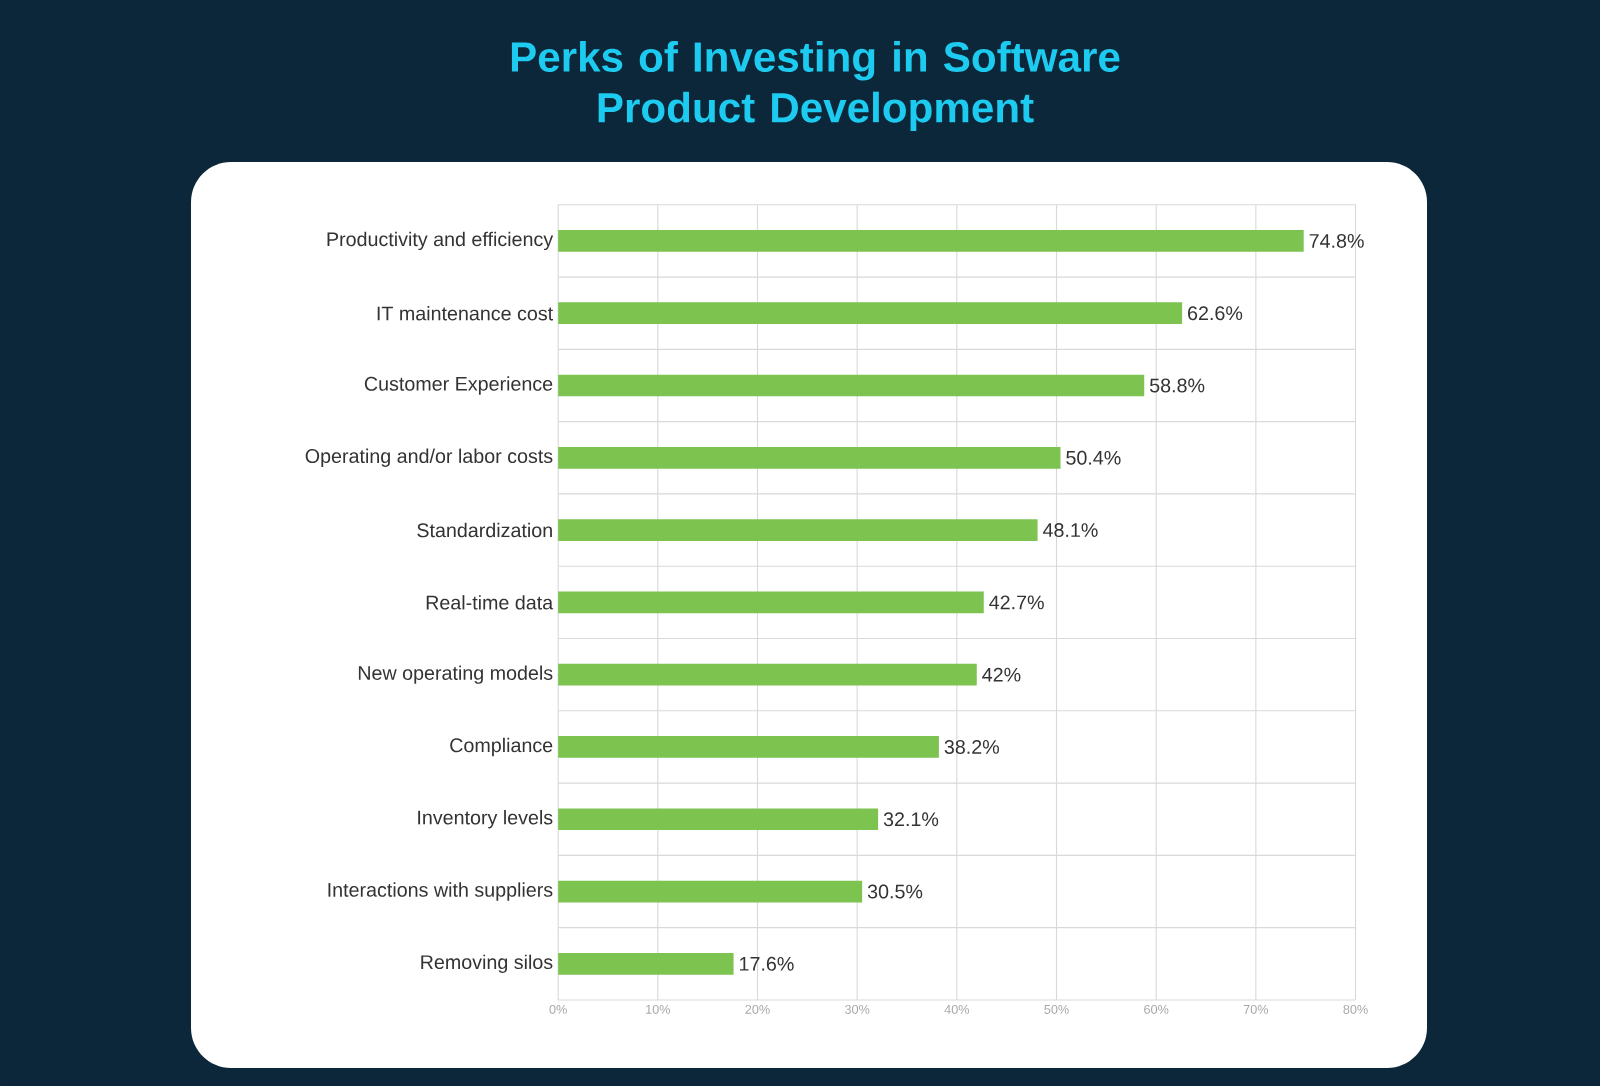  What do you see at coordinates (1256, 1009) in the screenshot?
I see `x-tick-label: 70%` at bounding box center [1256, 1009].